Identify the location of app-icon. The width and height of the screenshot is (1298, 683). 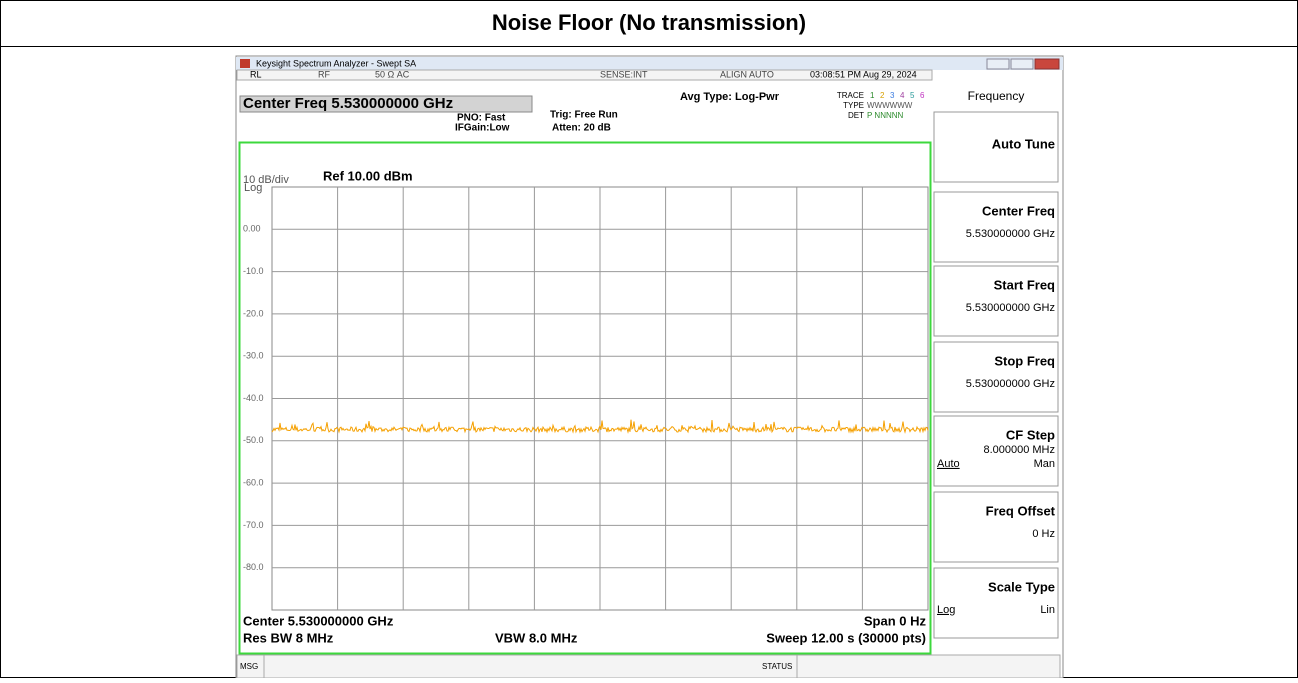
(245, 63).